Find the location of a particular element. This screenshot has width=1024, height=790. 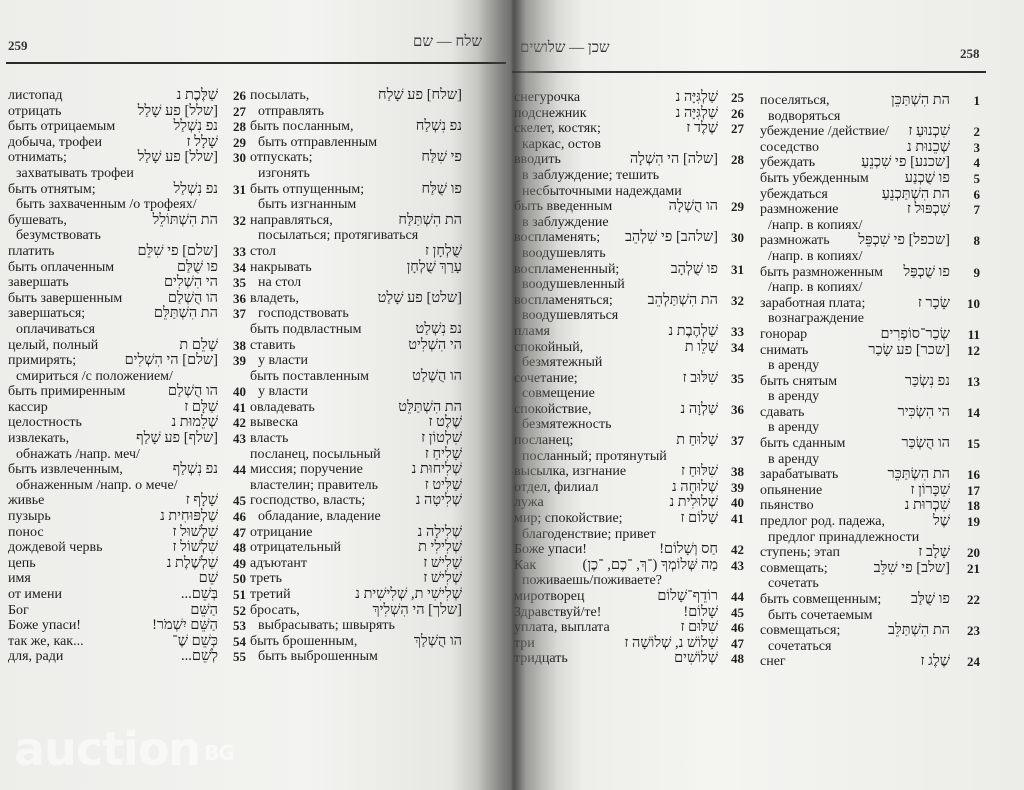

dictionary-entry-row: вывеска שֶׁלֶט ז is located at coordinates (356, 423).